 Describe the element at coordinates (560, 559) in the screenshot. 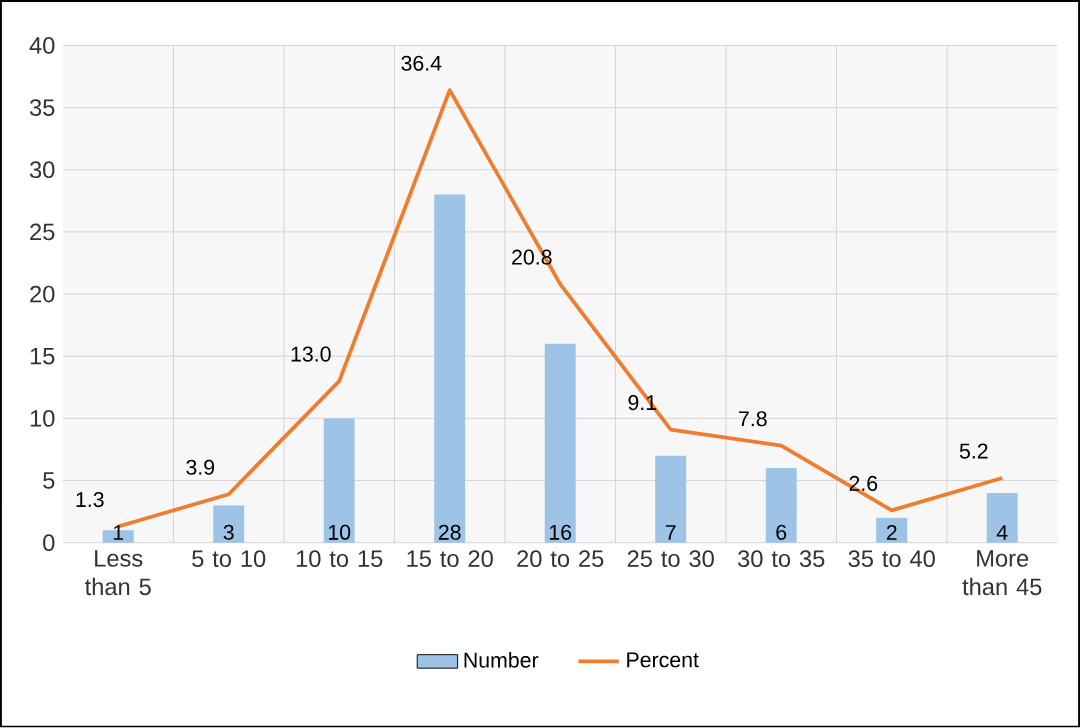

I see `x-tick-label: 20 to 25` at that location.